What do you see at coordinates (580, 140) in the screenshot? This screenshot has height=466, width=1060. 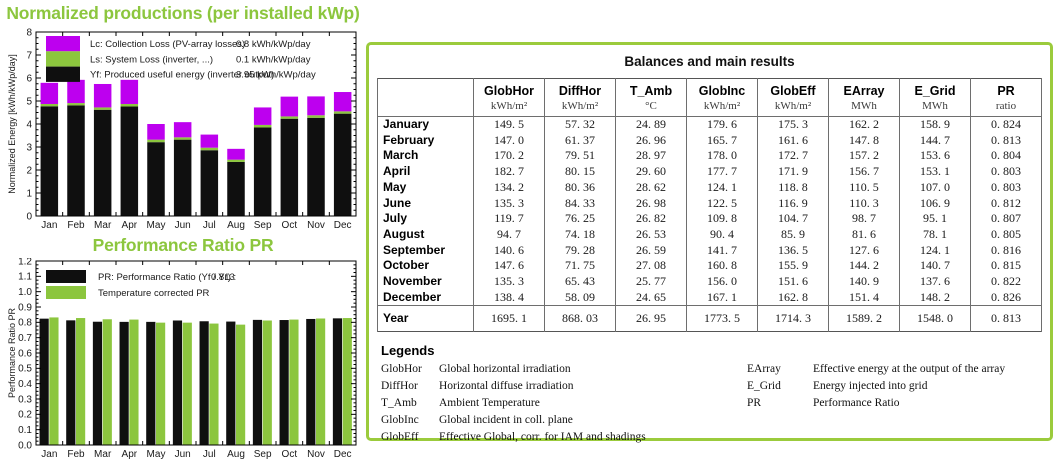 I see `cell-diffhor: 61. 37` at bounding box center [580, 140].